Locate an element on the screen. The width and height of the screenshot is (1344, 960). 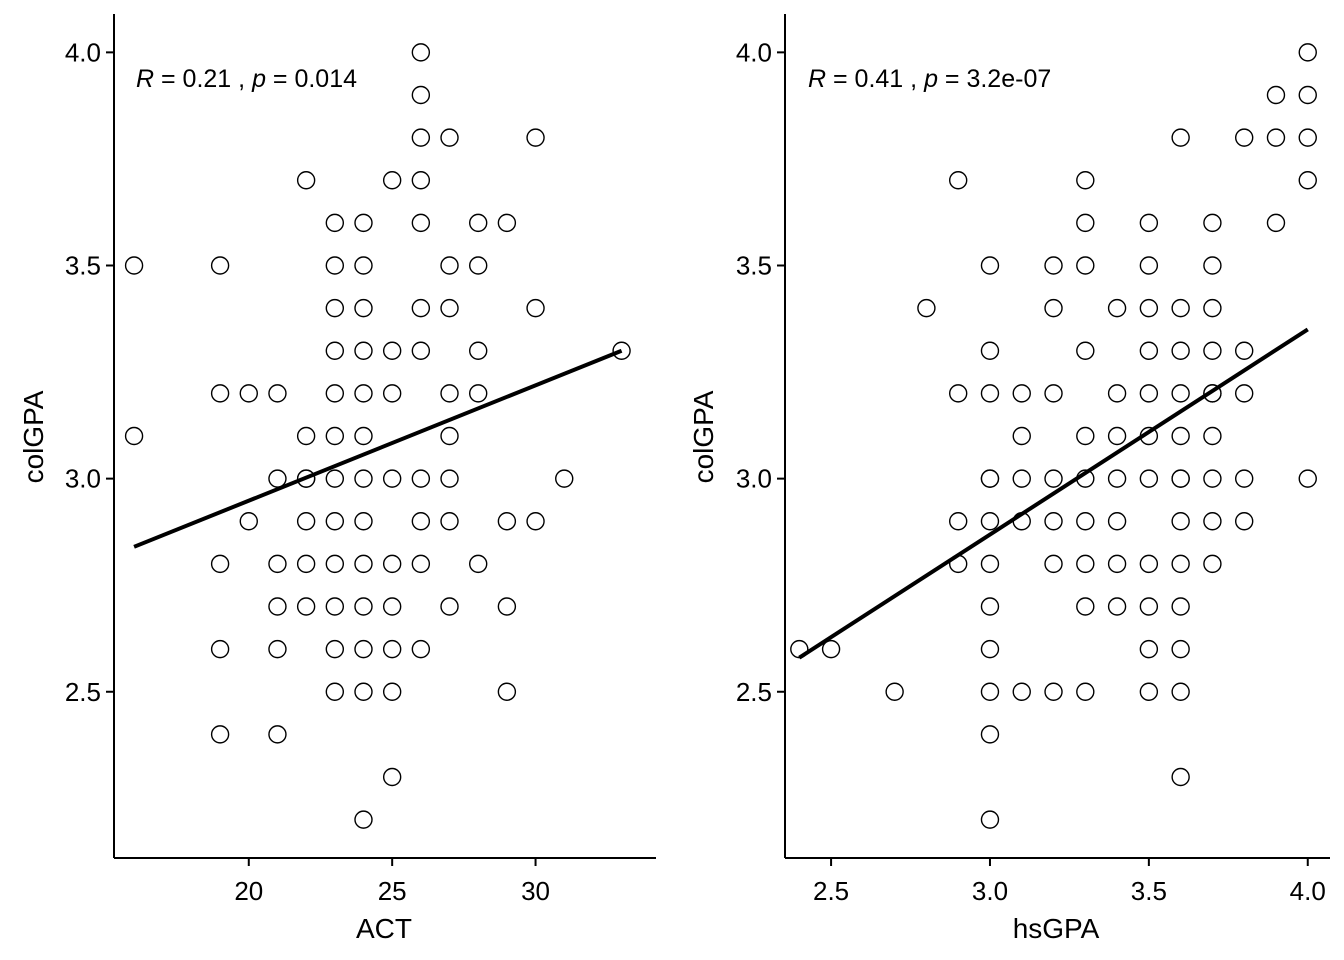
y-tick-label: 4.0 is located at coordinates (754, 52).